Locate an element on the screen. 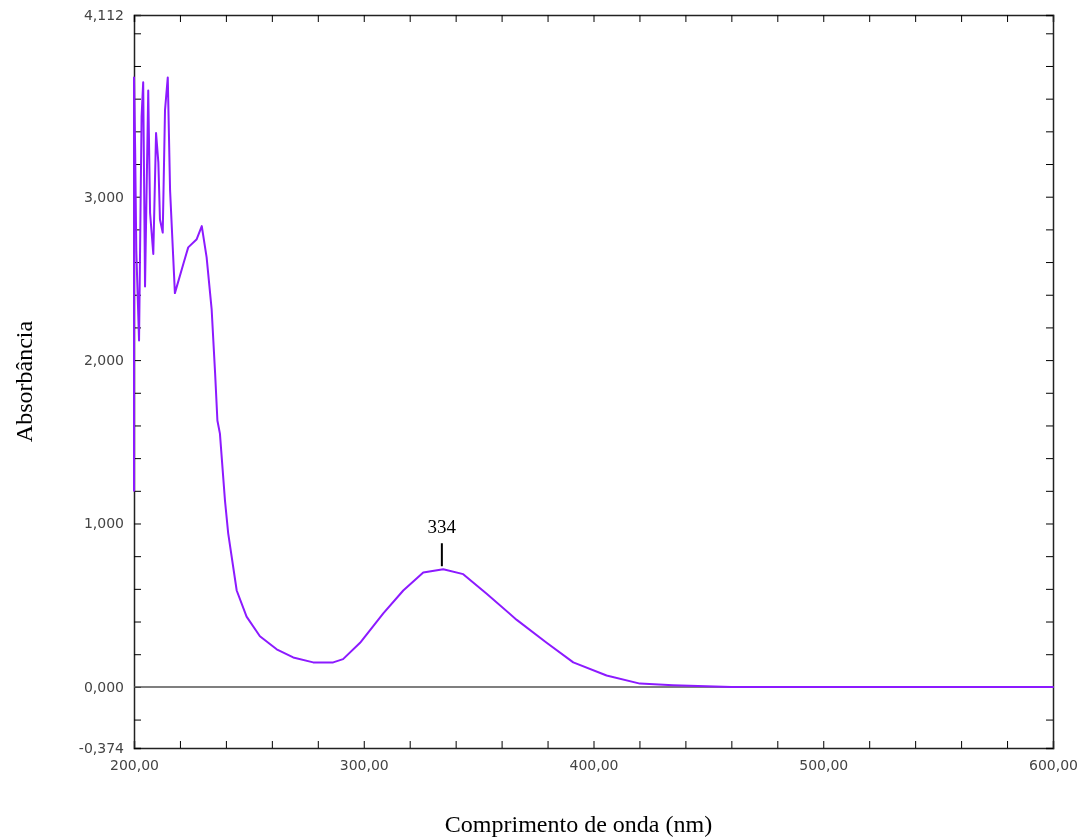 Image resolution: width=1086 pixels, height=840 pixels. y-axis-title: Absorbância is located at coordinates (24, 381).